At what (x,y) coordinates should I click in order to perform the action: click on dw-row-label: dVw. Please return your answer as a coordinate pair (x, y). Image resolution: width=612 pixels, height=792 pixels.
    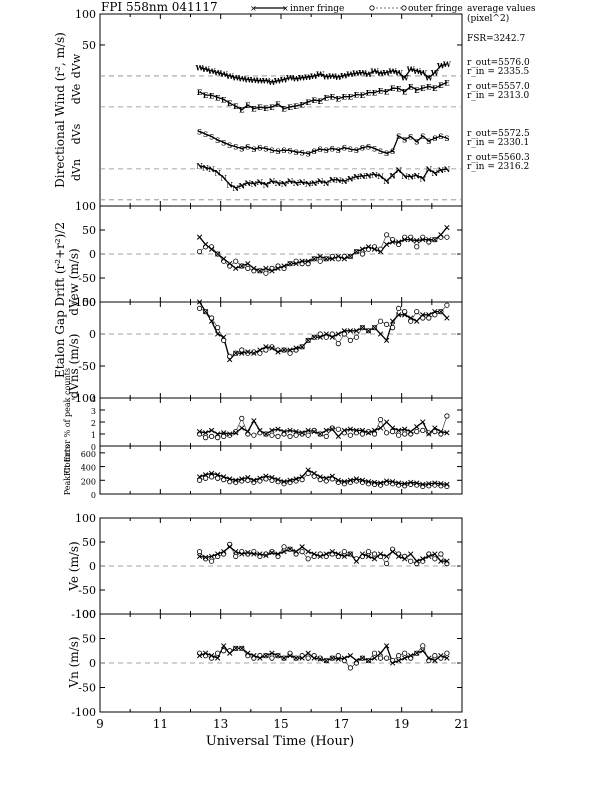
    Looking at the image, I should click on (76, 65).